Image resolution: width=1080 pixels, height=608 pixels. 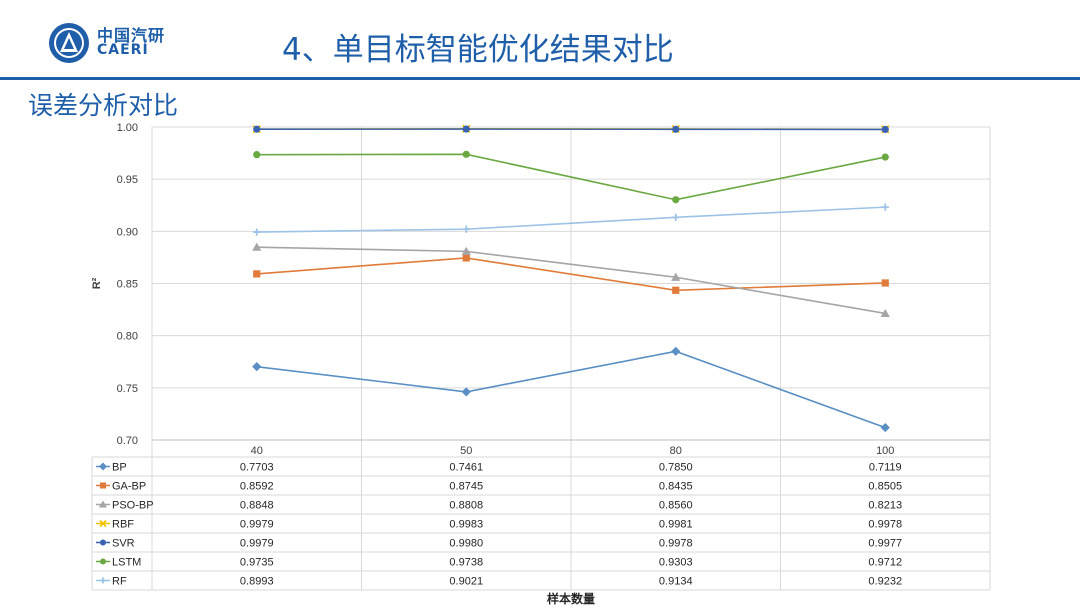 I want to click on legend-series-name: RBF, so click(x=123, y=525).